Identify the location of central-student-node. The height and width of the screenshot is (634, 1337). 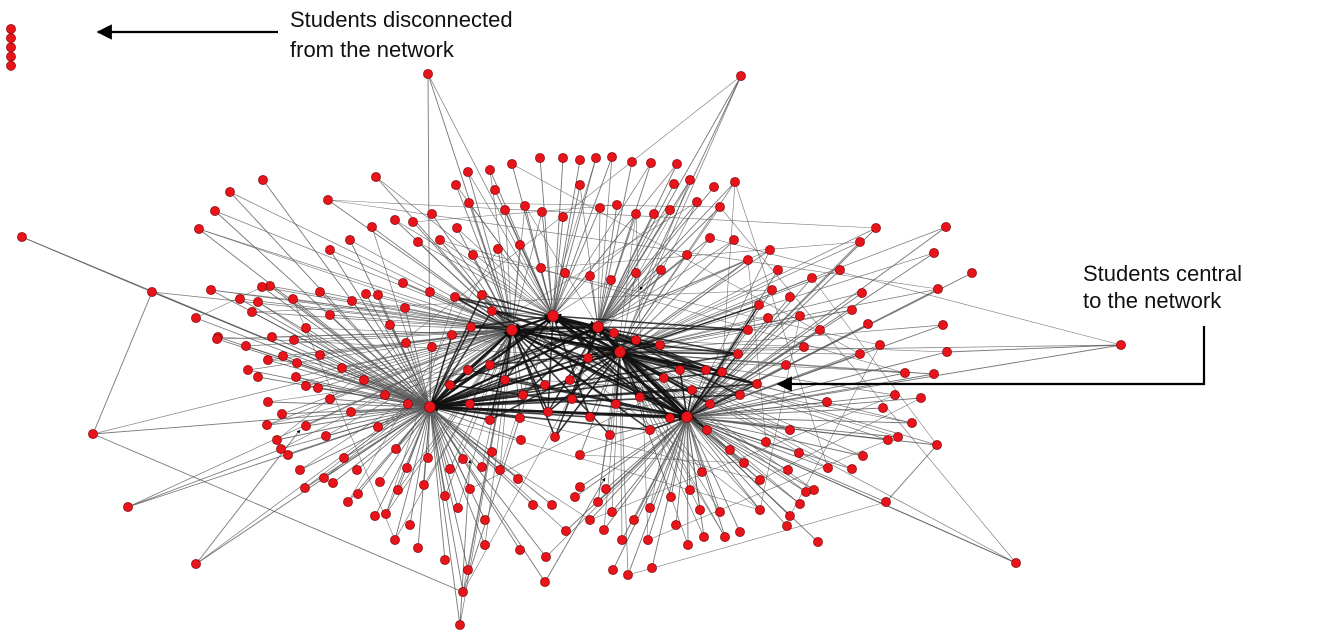
(430, 407).